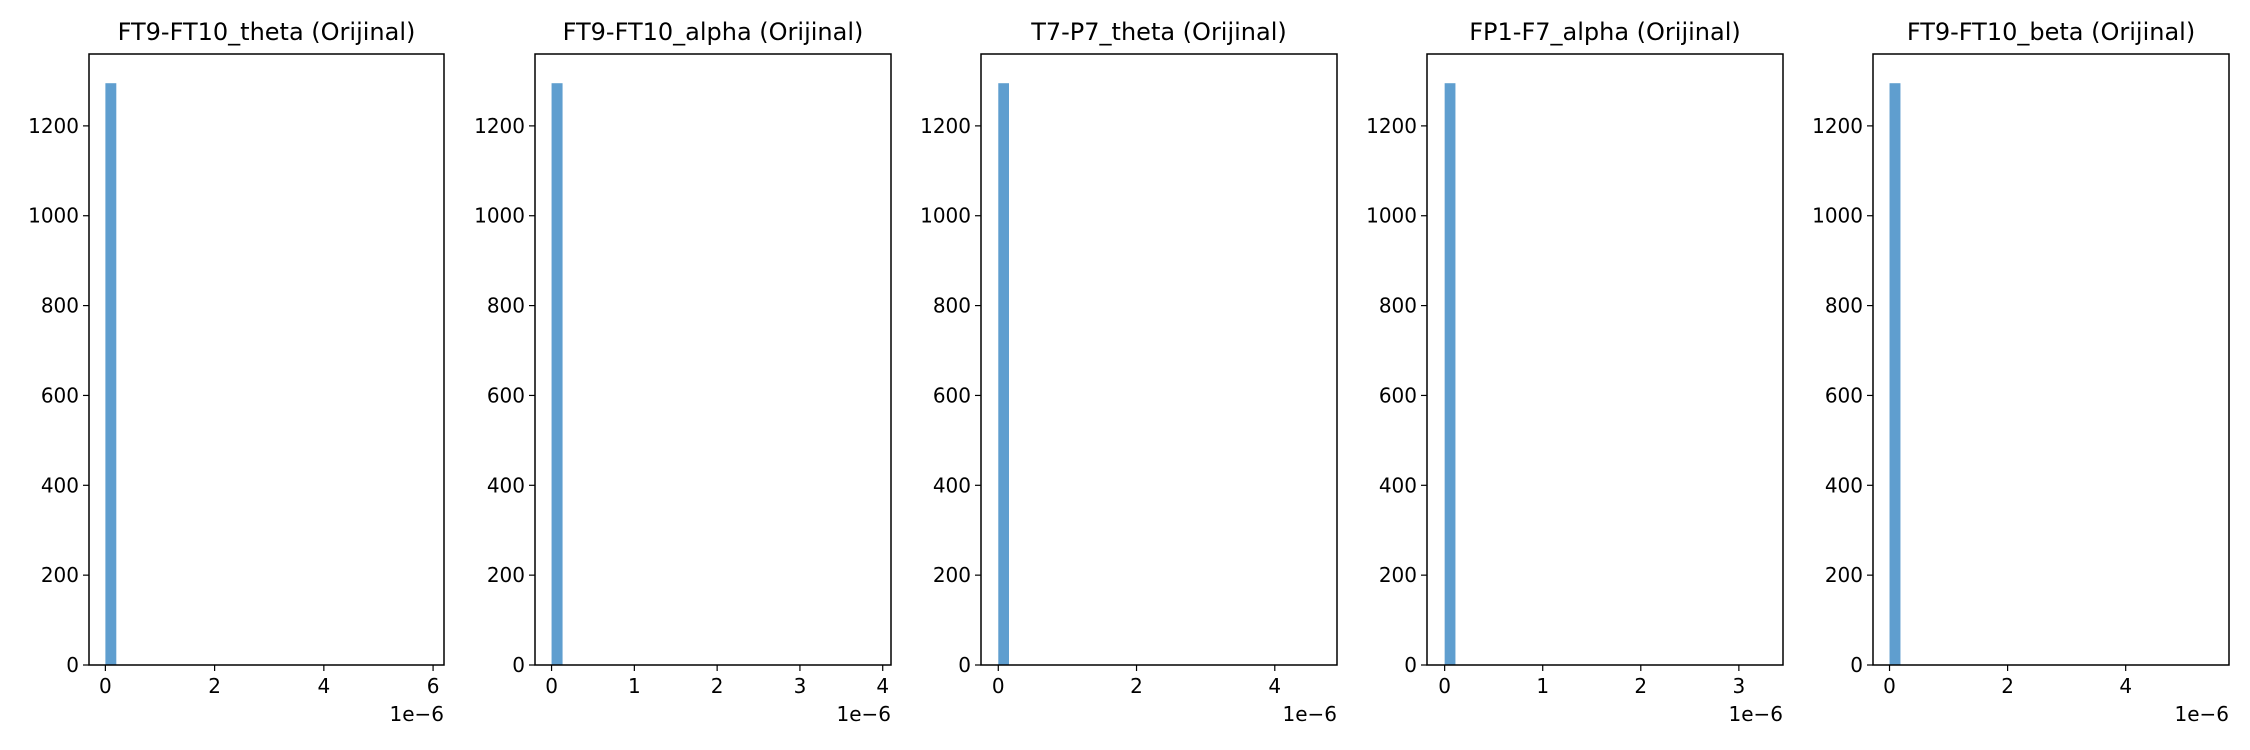 This screenshot has height=750, width=2250. Describe the element at coordinates (1605, 32) in the screenshot. I see `subplot-title: FP1-F7_alpha (Orijinal)` at that location.